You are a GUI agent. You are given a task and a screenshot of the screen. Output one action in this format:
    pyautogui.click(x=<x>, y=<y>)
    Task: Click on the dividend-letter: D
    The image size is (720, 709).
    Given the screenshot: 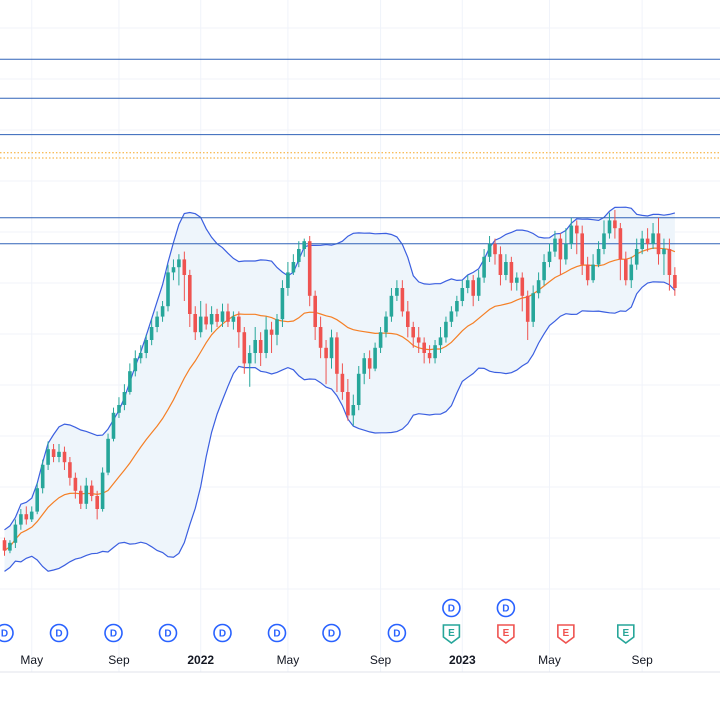 What is the action you would take?
    pyautogui.click(x=222, y=634)
    